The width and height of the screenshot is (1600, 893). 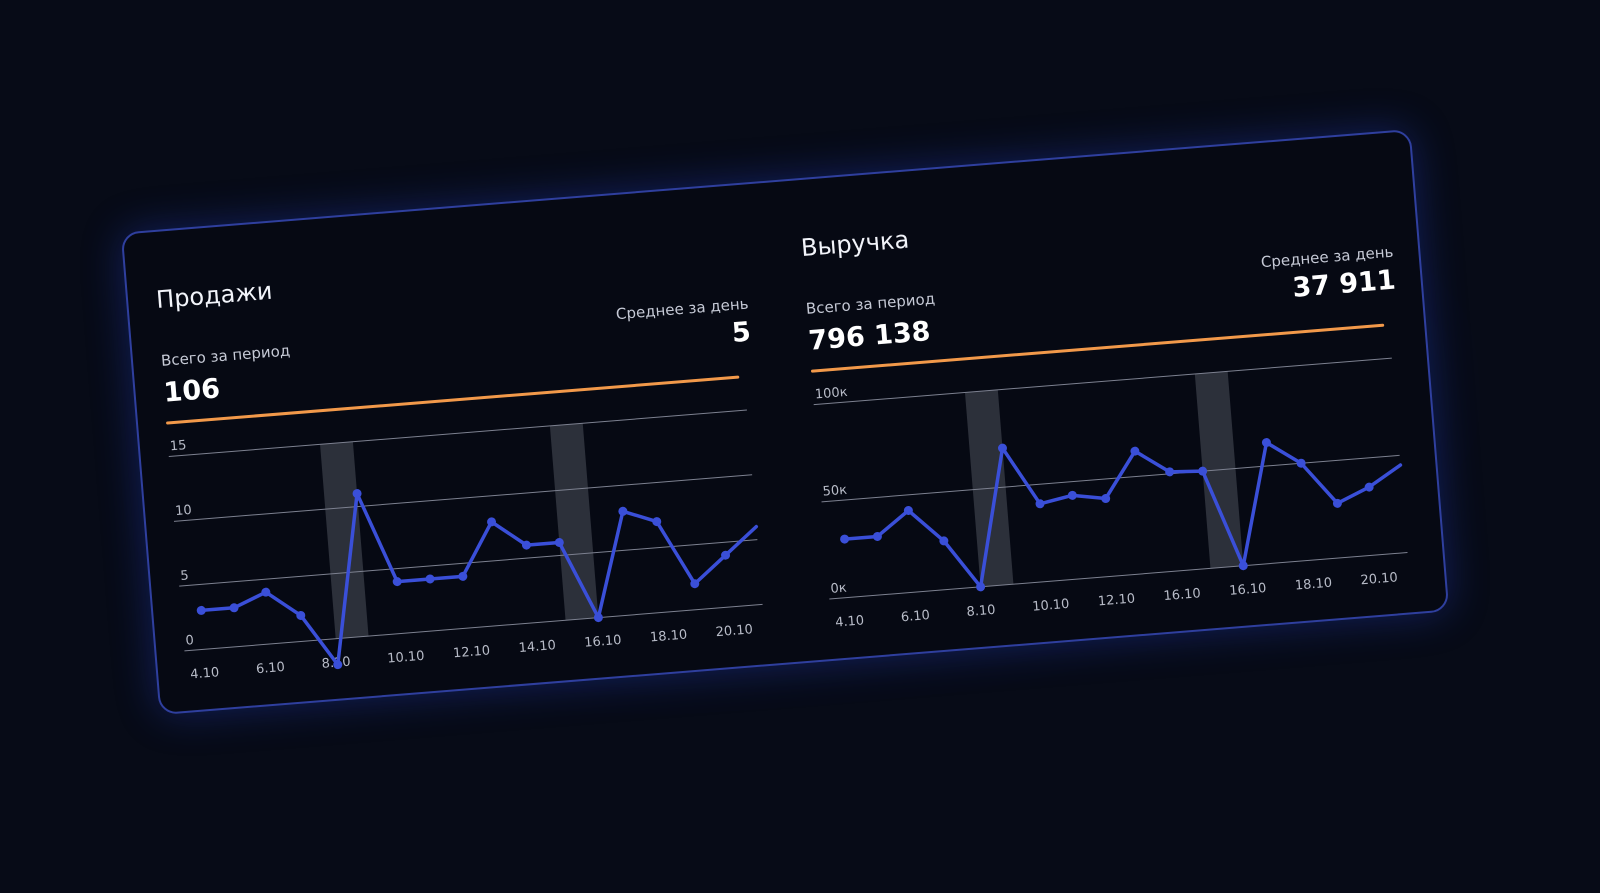 What do you see at coordinates (855, 244) in the screenshot?
I see `panel-title: Выручка` at bounding box center [855, 244].